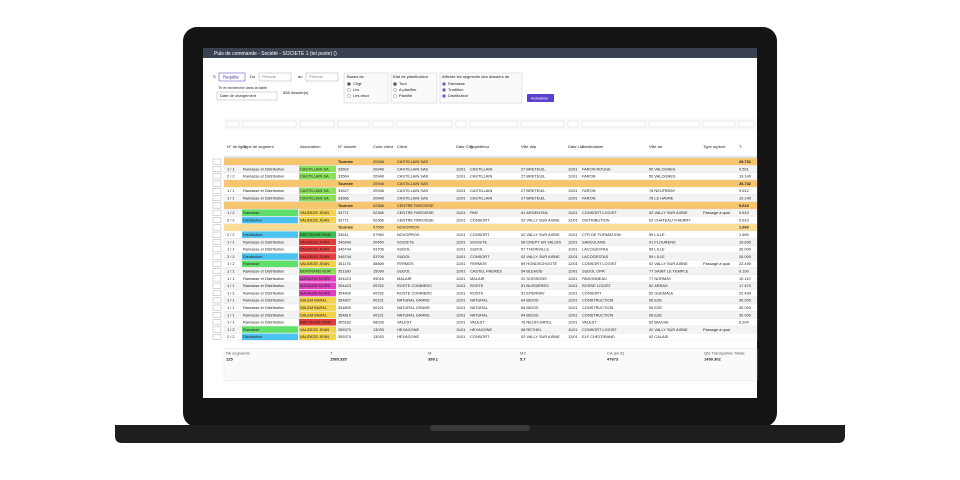 Image resolution: width=960 pixels, height=480 pixels. I want to click on table-cell: NOVOPROX, so click(408, 227).